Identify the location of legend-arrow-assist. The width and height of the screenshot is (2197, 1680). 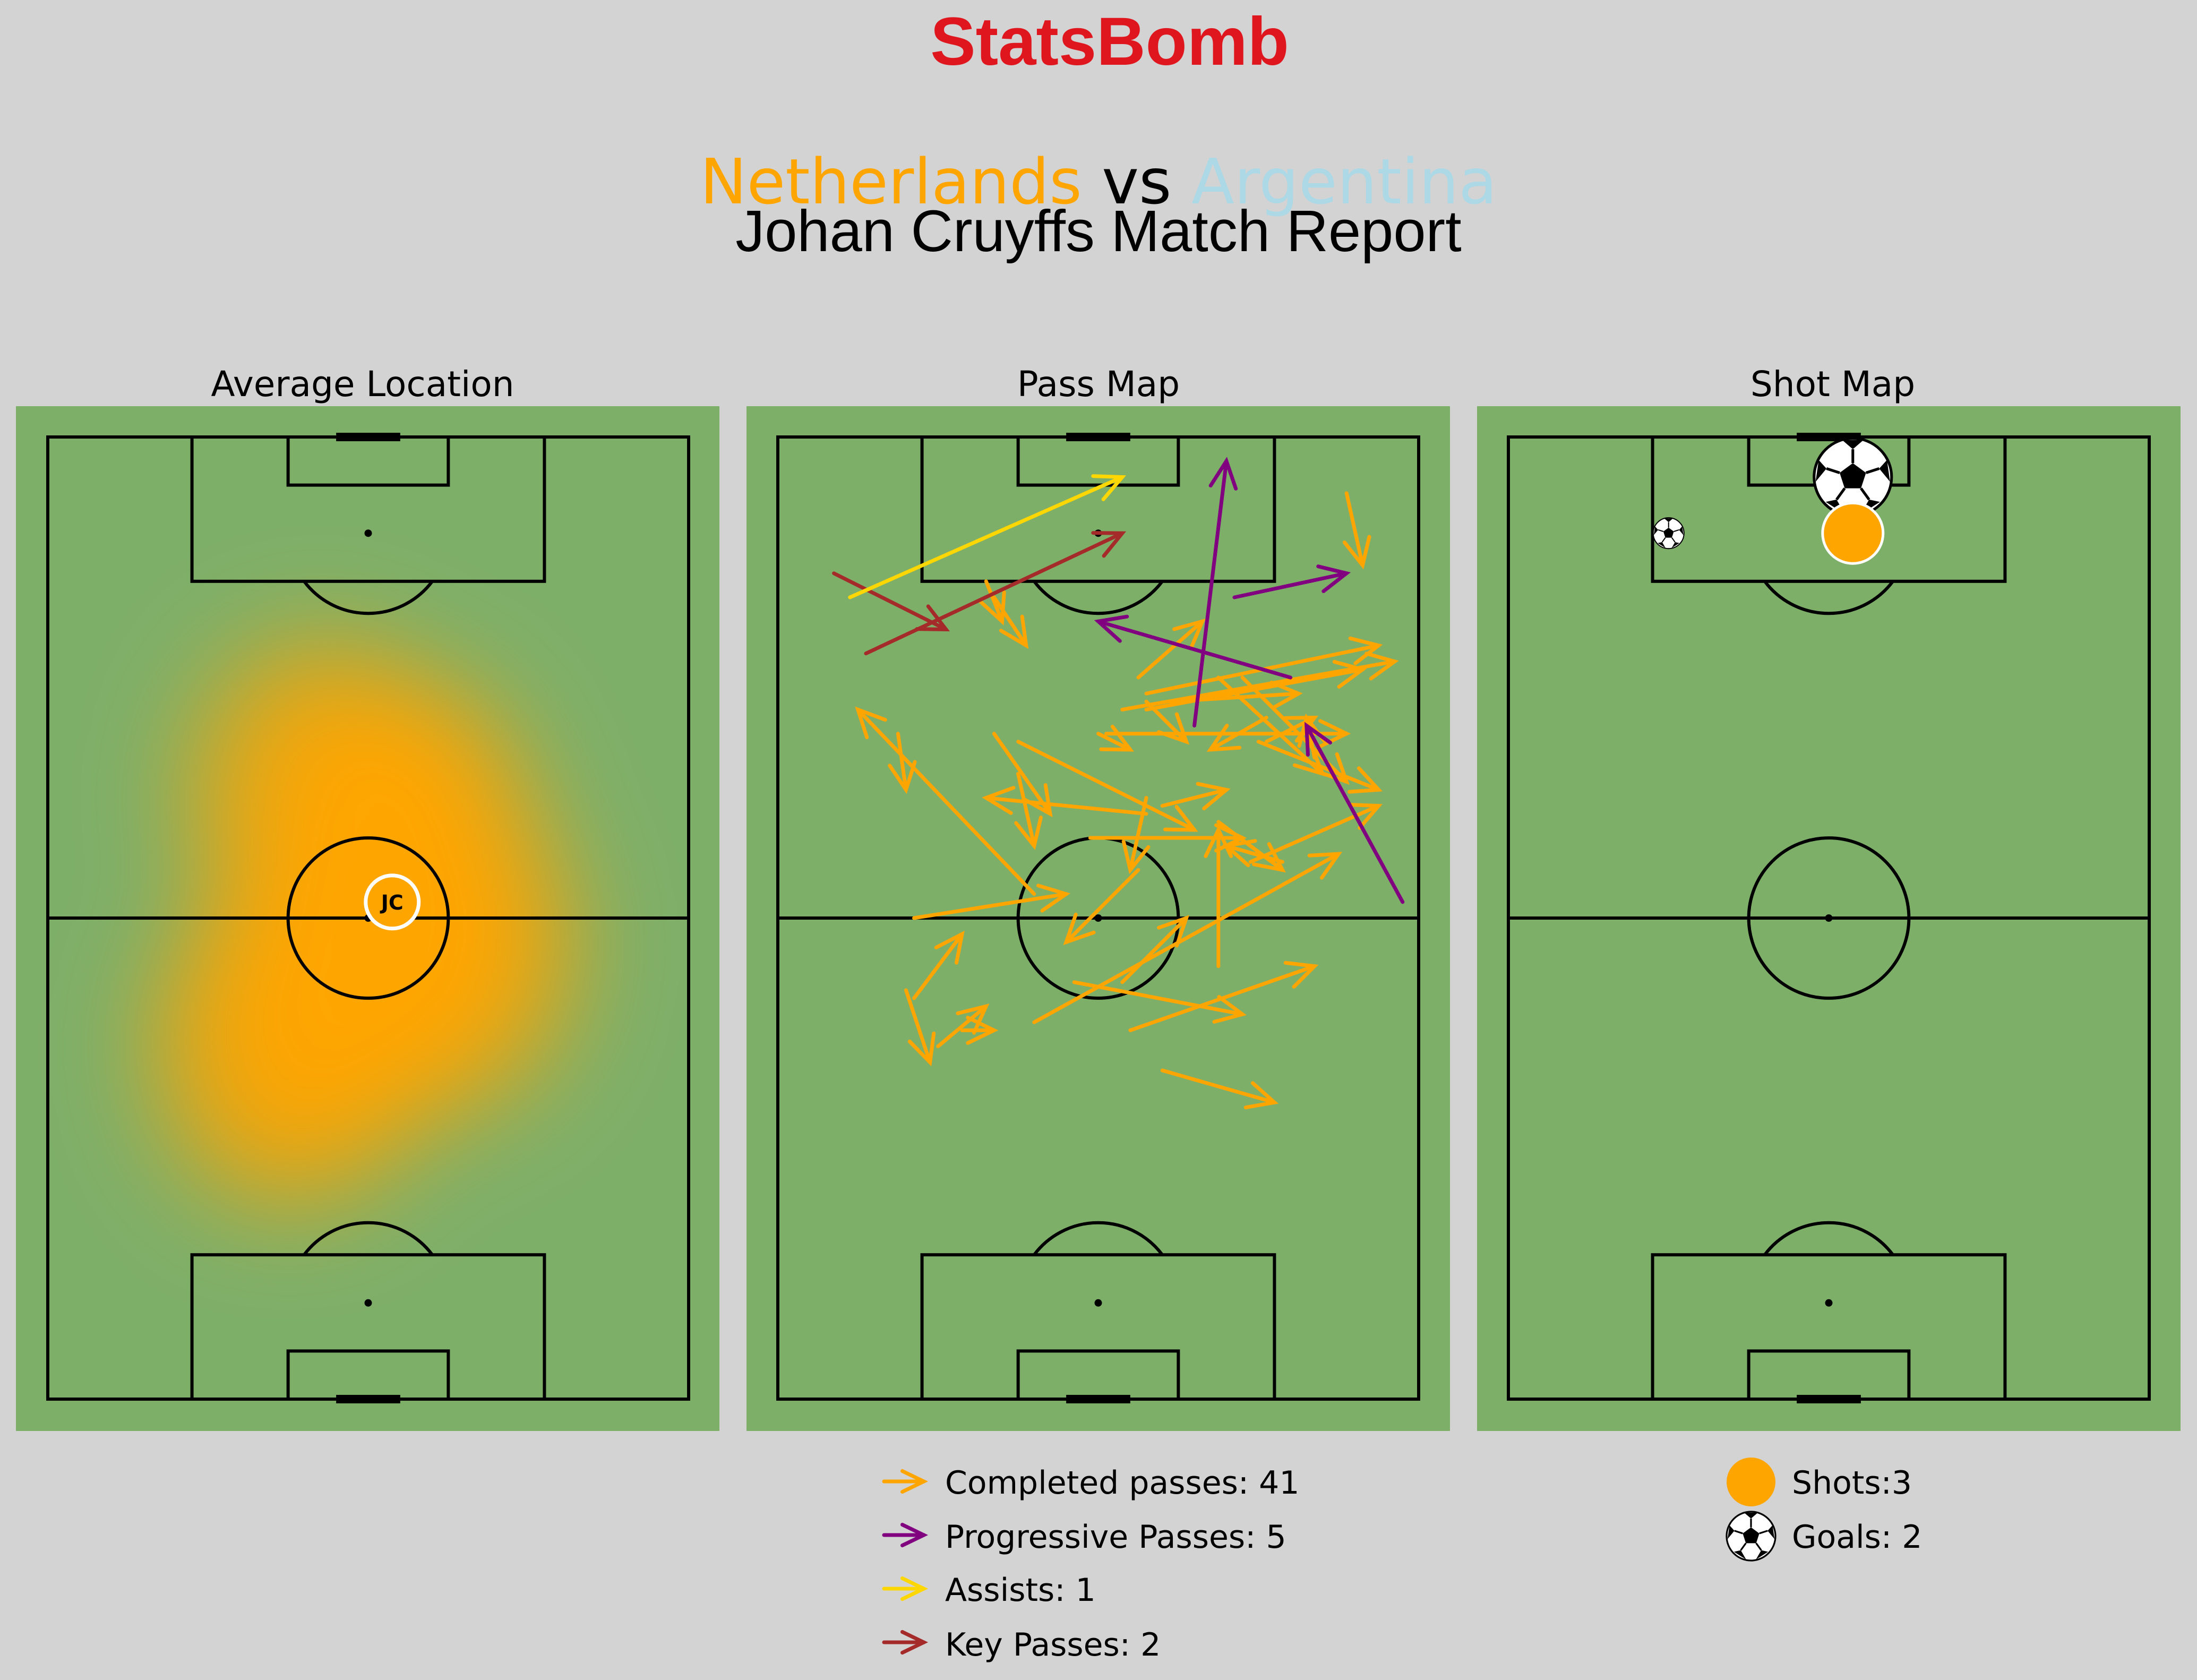
(905, 1588).